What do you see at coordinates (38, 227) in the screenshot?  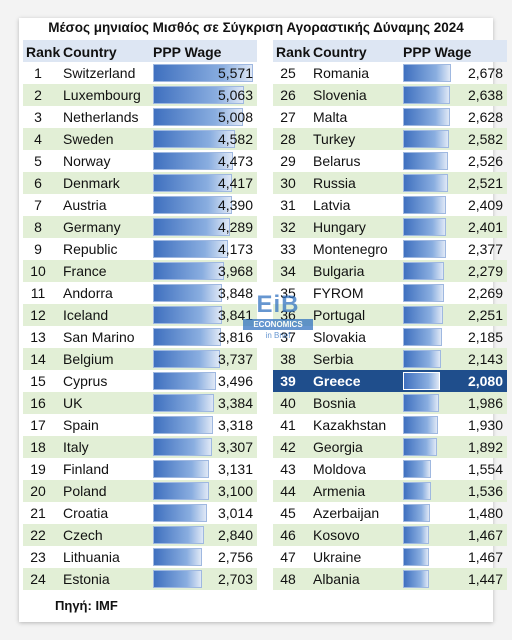 I see `rank-cell: 8` at bounding box center [38, 227].